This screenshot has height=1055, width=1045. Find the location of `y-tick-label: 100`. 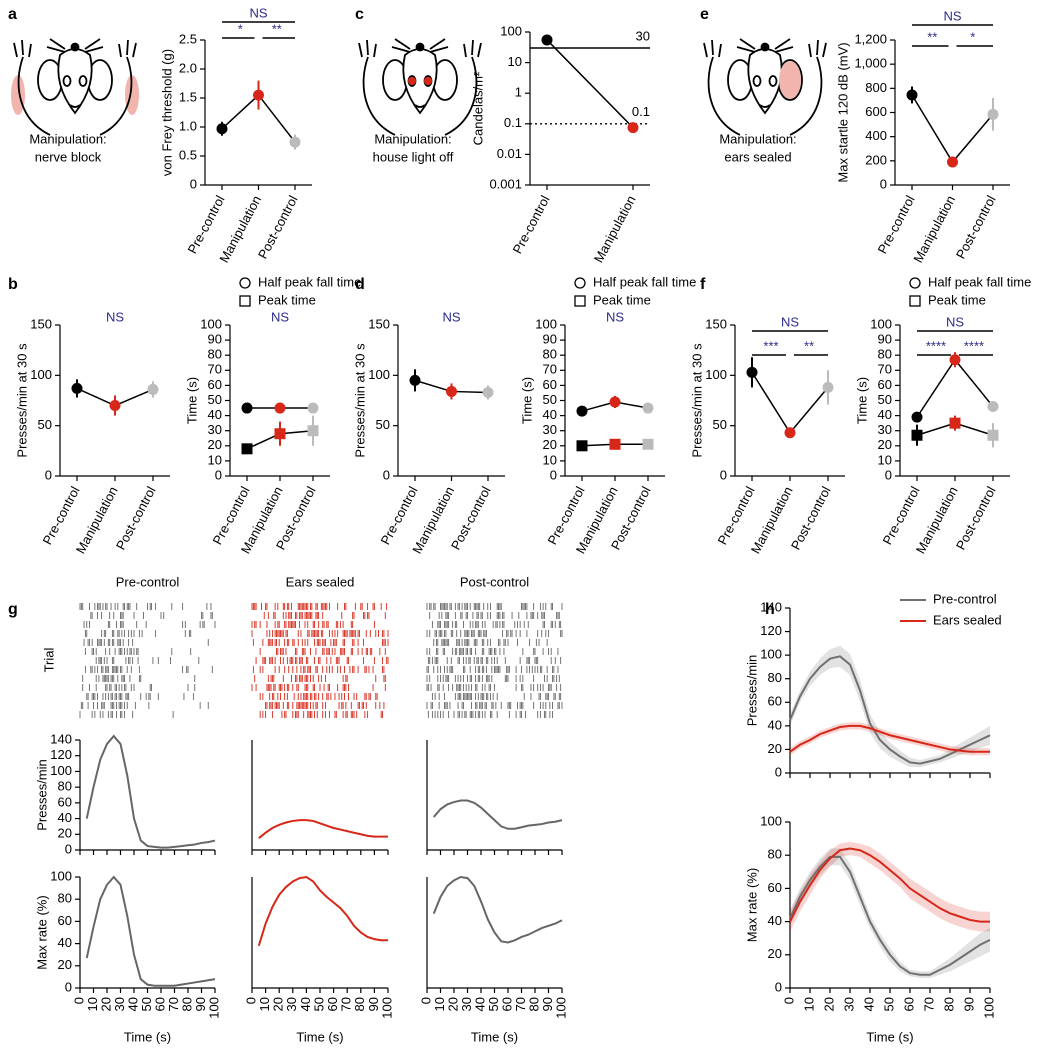

y-tick-label: 100 is located at coordinates (61, 875).